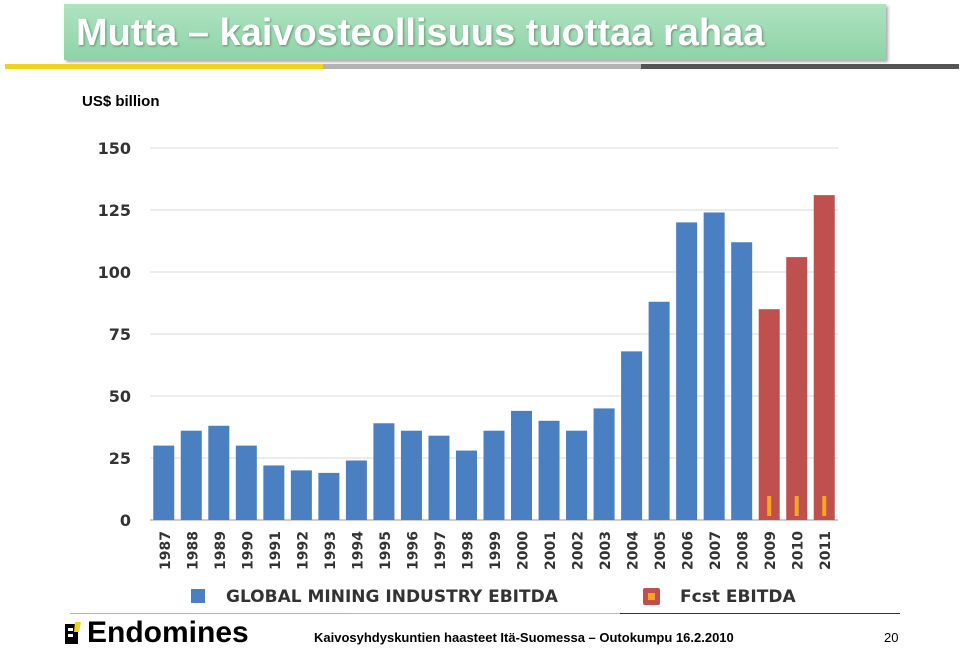 This screenshot has width=960, height=649. Describe the element at coordinates (494, 475) in the screenshot. I see `bar-1999` at that location.